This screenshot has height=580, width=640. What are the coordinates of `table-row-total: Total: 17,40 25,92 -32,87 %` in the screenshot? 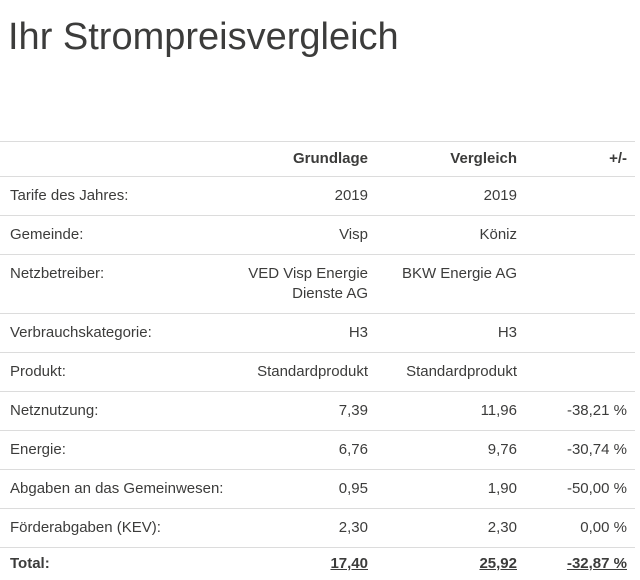 It's located at (317, 564).